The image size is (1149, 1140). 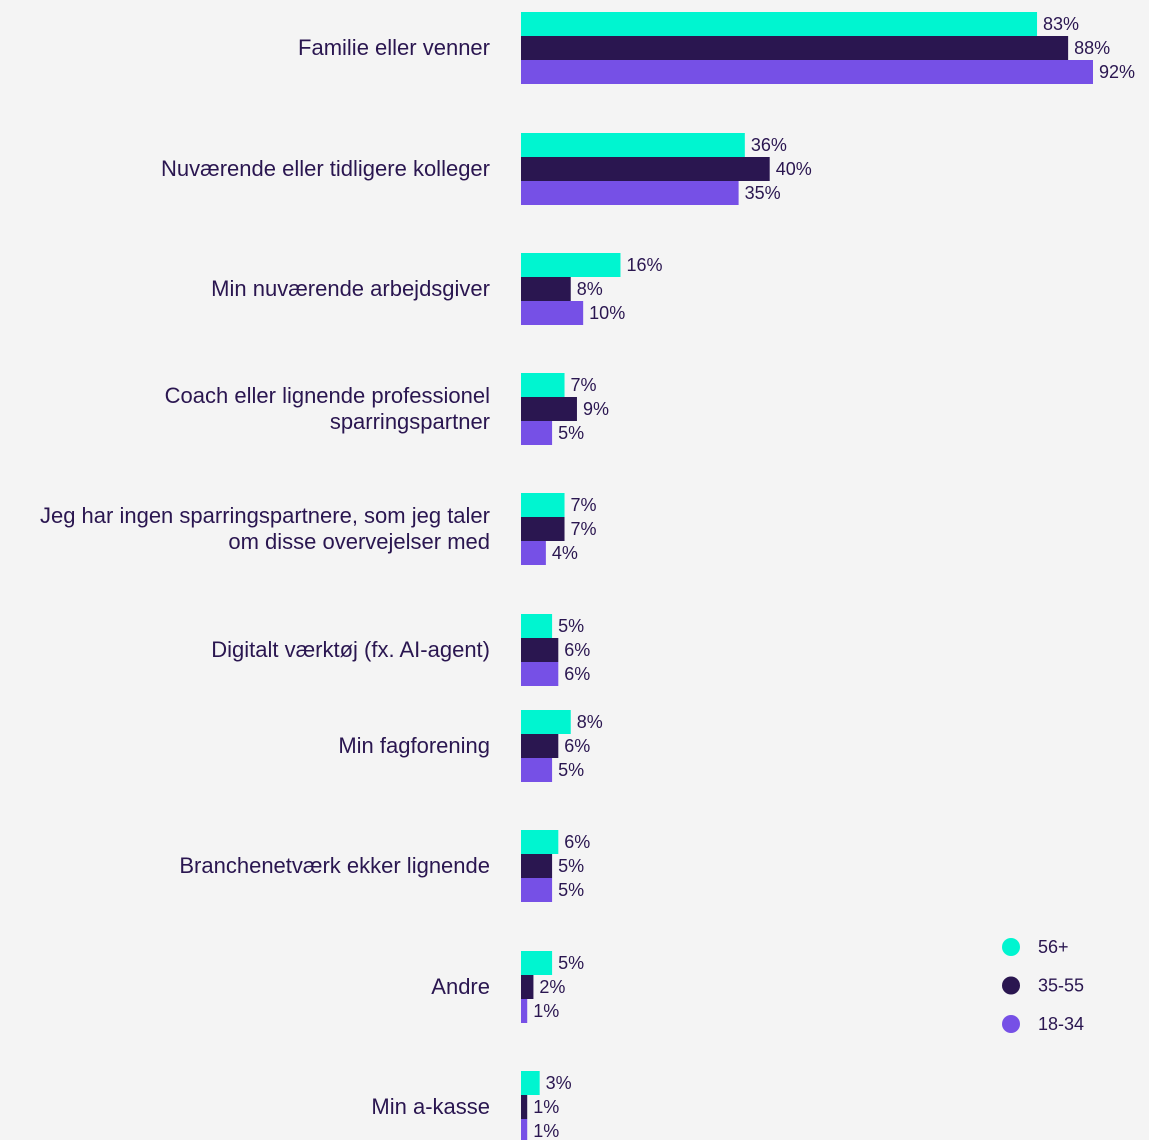 I want to click on value-label: 92%, so click(x=1117, y=72).